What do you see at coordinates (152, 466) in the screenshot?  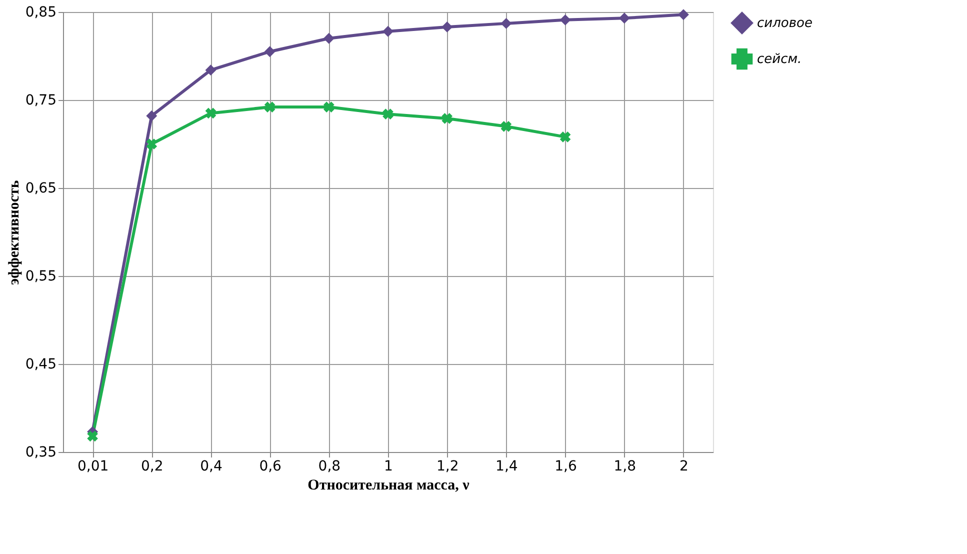 I see `x-tick-label: 0,2` at bounding box center [152, 466].